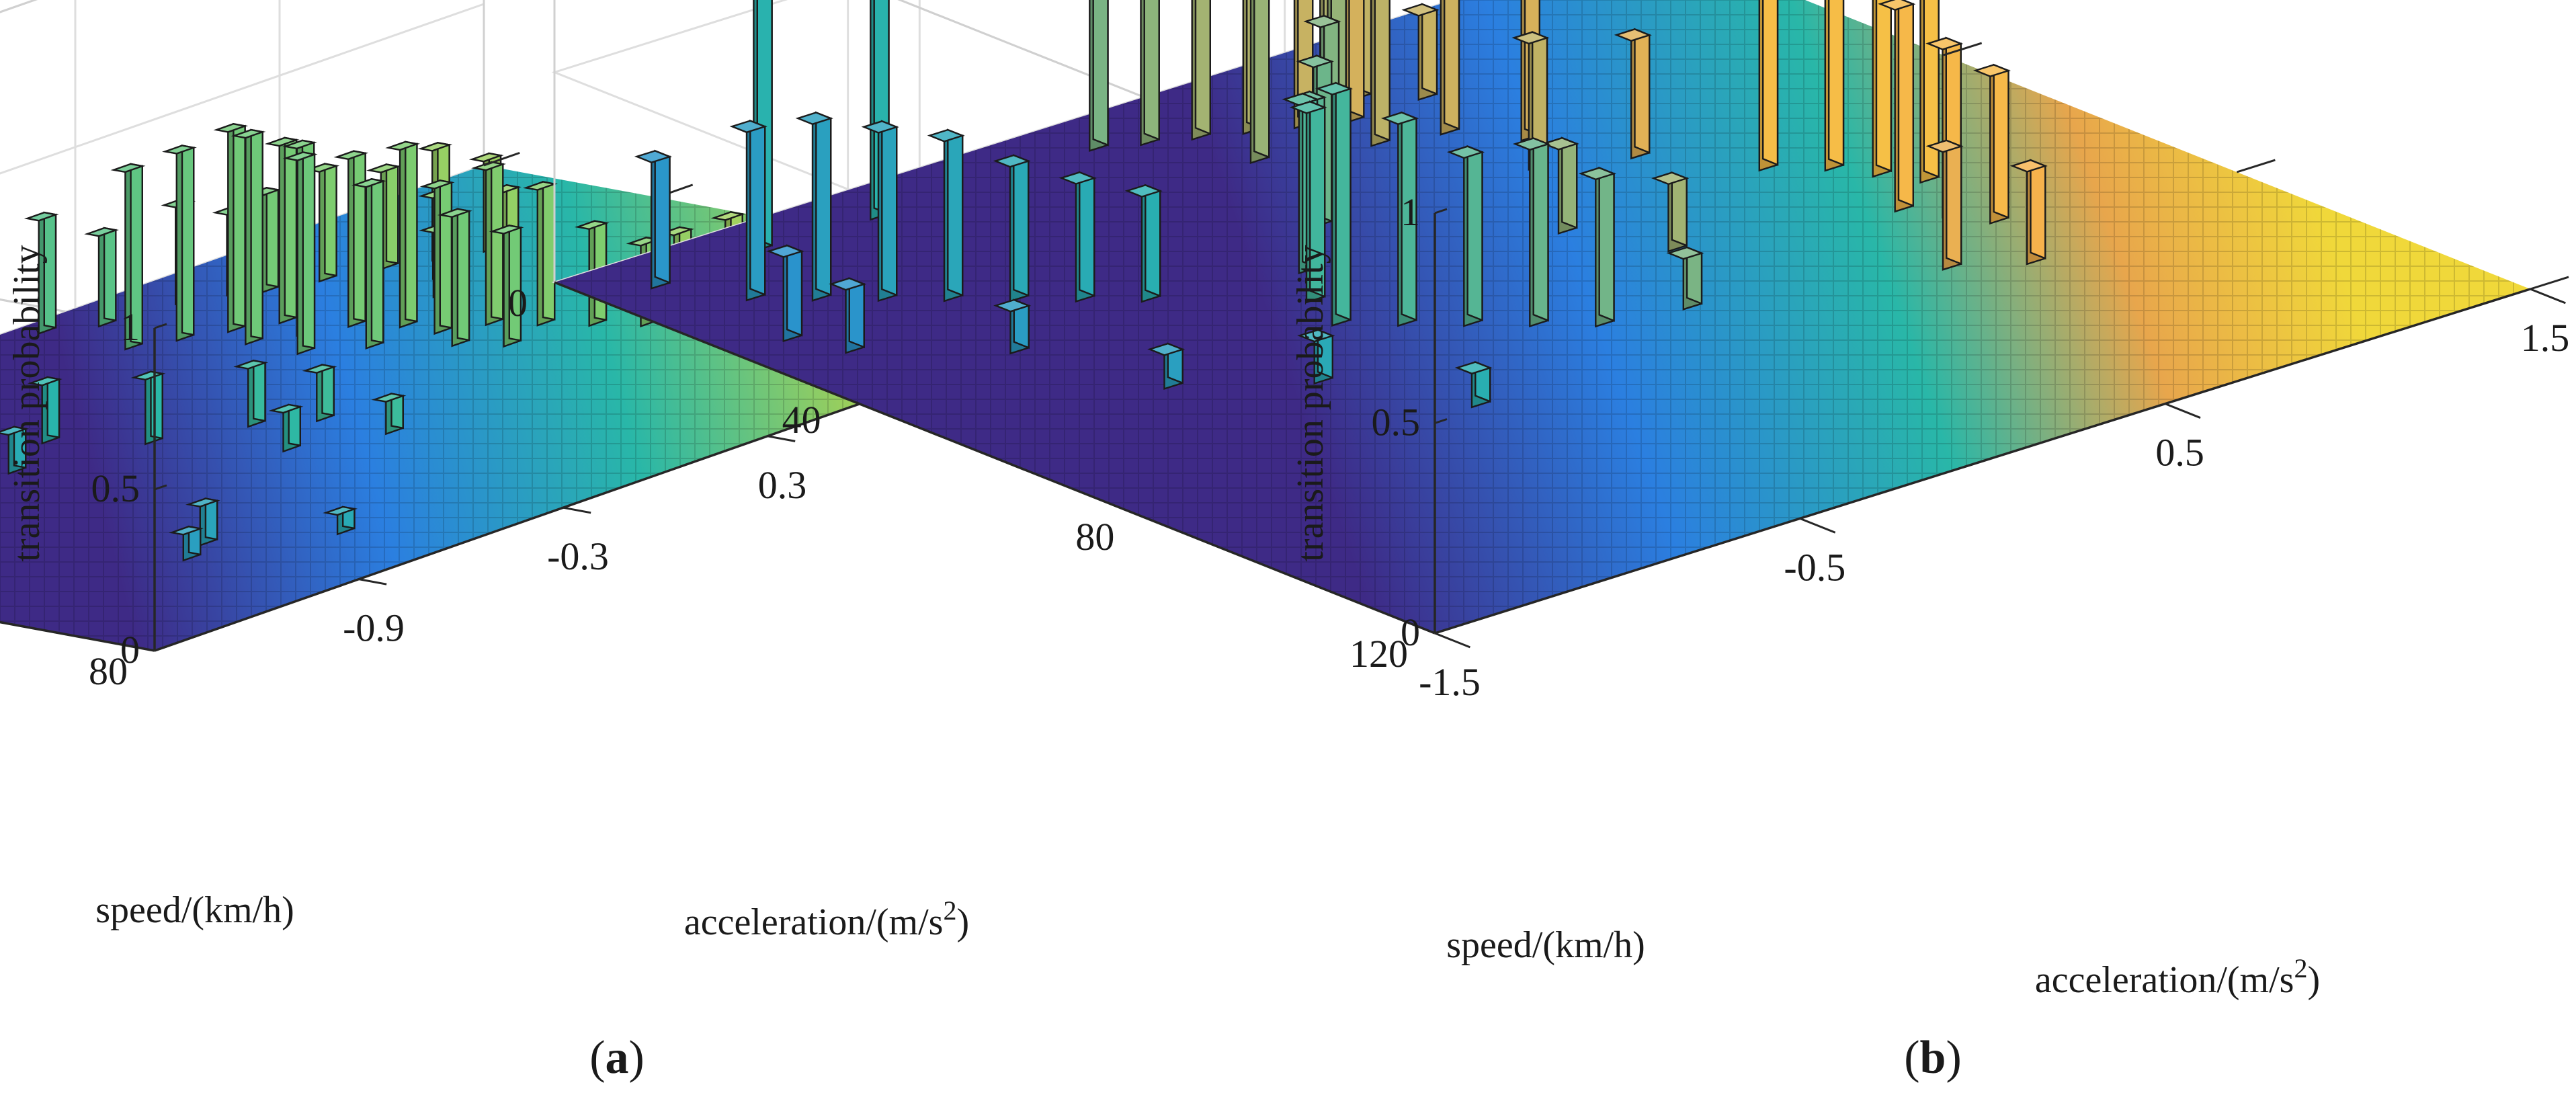 The width and height of the screenshot is (2576, 1093). What do you see at coordinates (518, 303) in the screenshot?
I see `x-tick-label: 0` at bounding box center [518, 303].